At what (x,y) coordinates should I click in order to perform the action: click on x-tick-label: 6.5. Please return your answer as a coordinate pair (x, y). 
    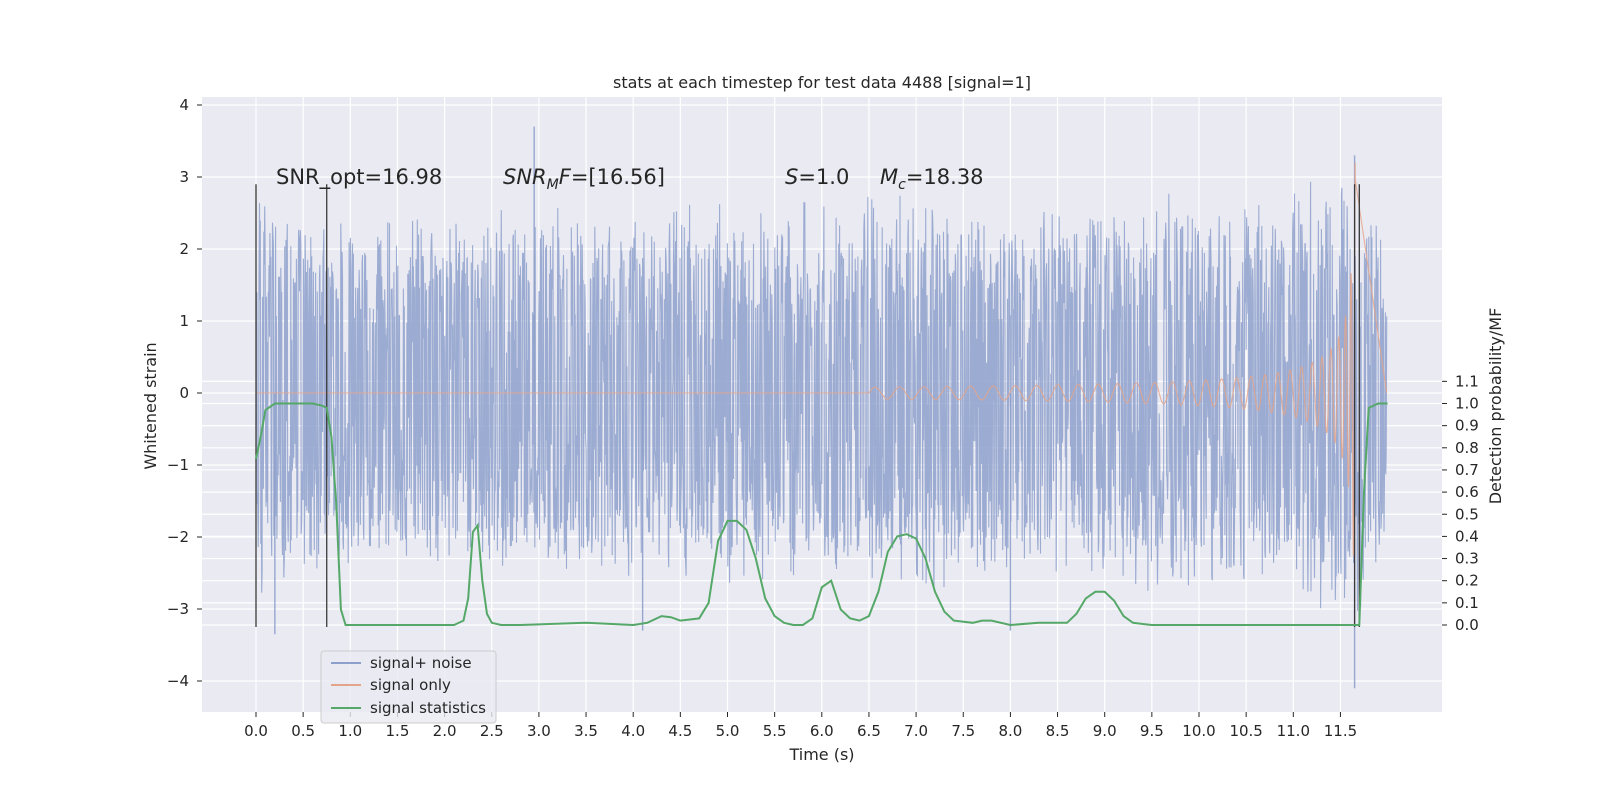
    Looking at the image, I should click on (869, 731).